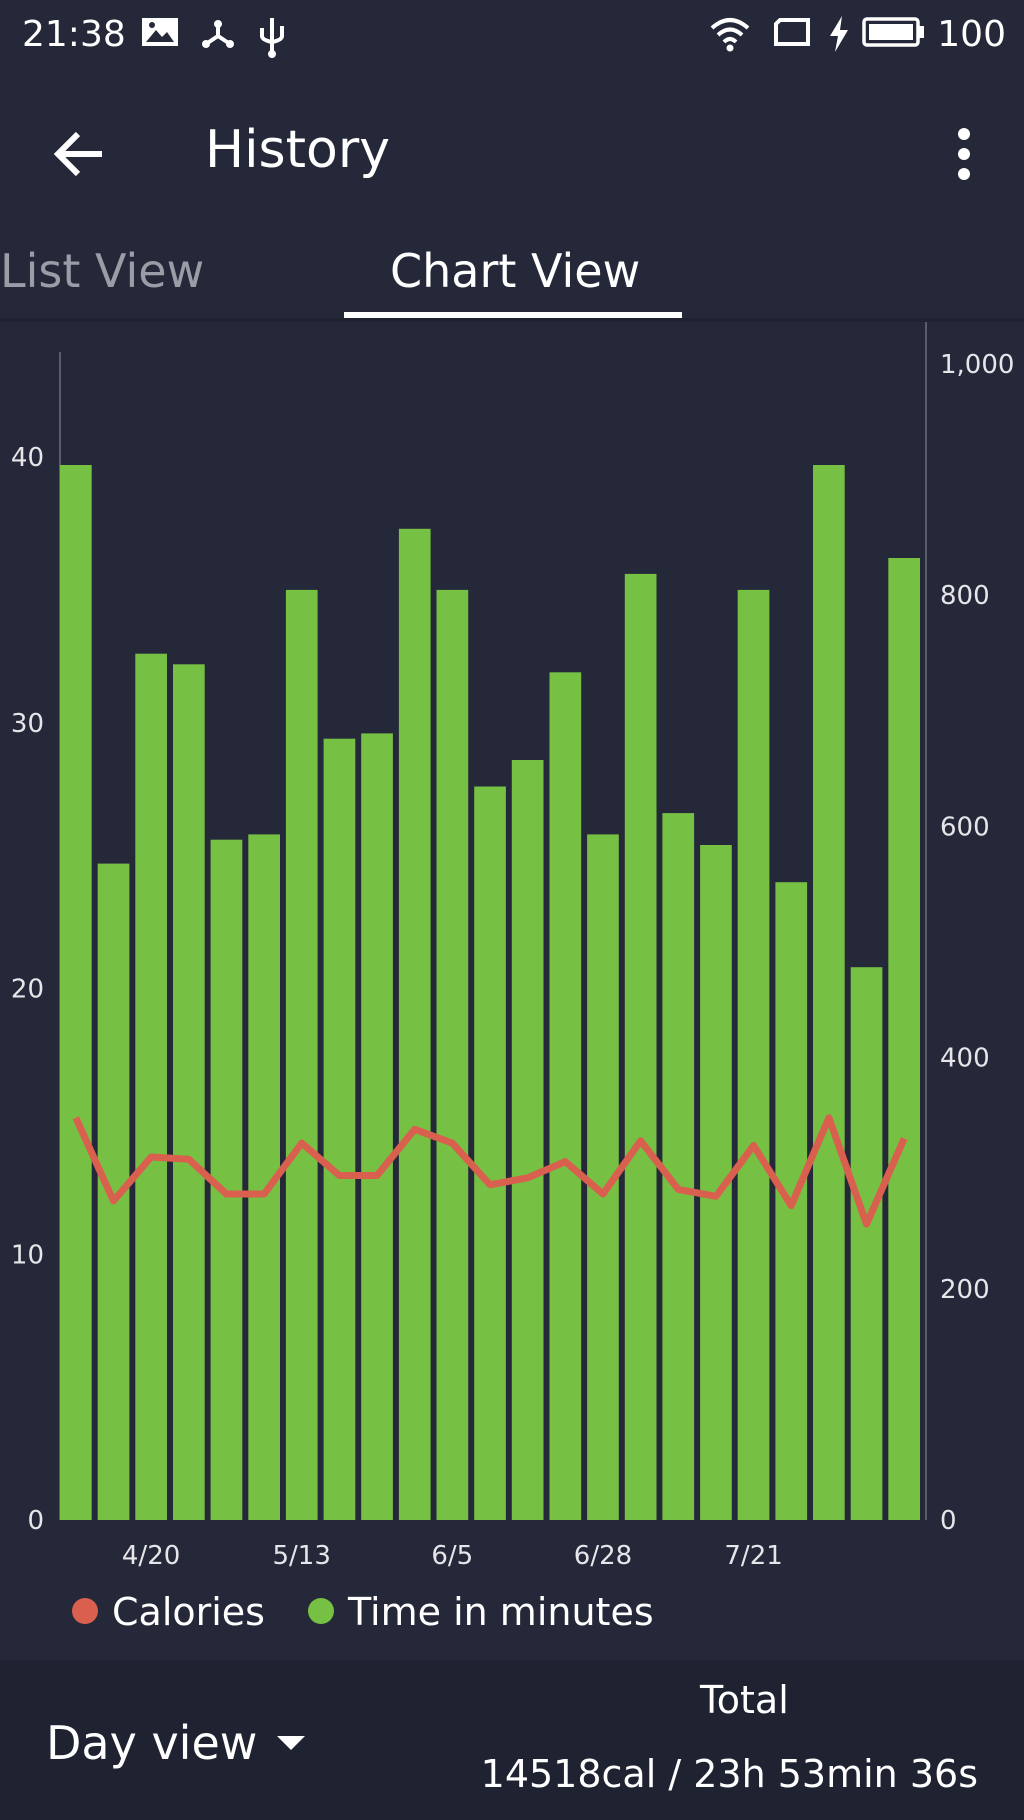  What do you see at coordinates (27, 1255) in the screenshot?
I see `left-axis-tick-label: 10` at bounding box center [27, 1255].